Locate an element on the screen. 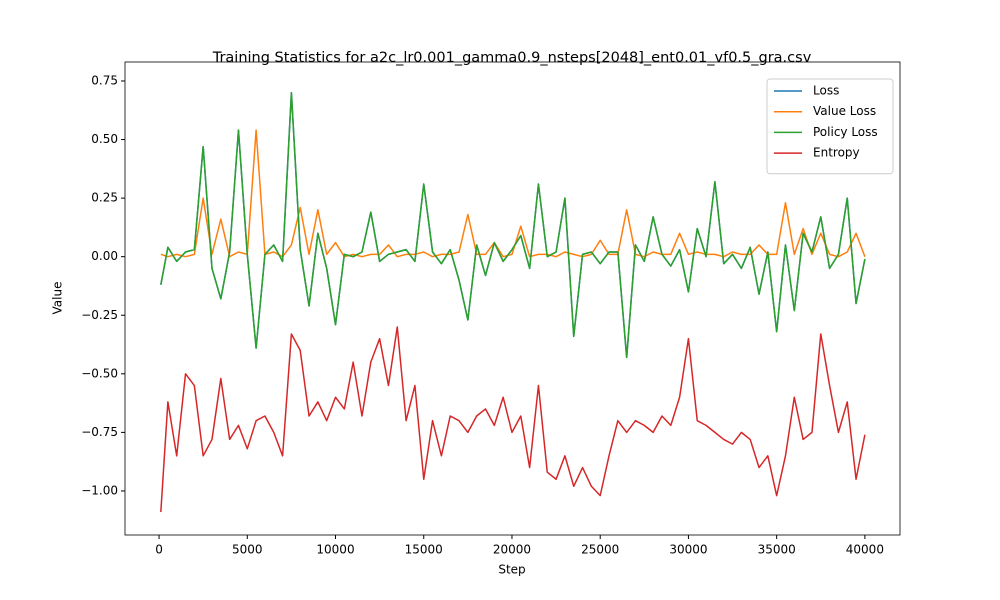  x-tick-label: 5000 is located at coordinates (247, 550).